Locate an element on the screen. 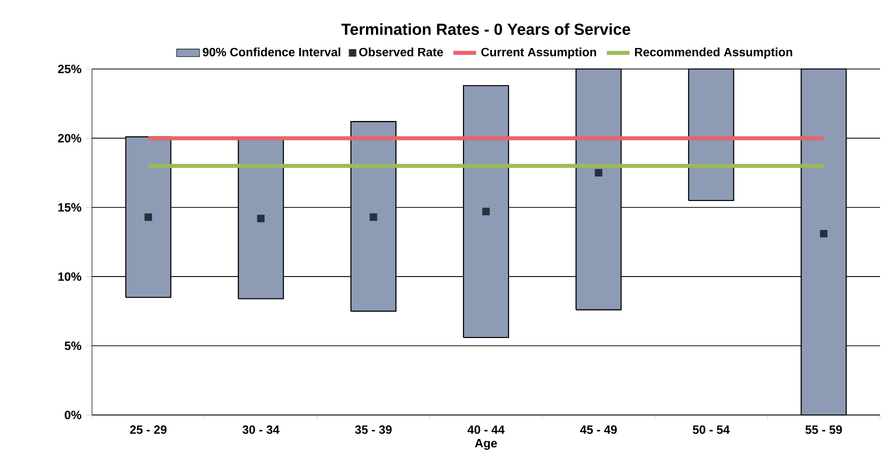 This screenshot has height=460, width=892. x-tick-label: 35 - 39 is located at coordinates (373, 429).